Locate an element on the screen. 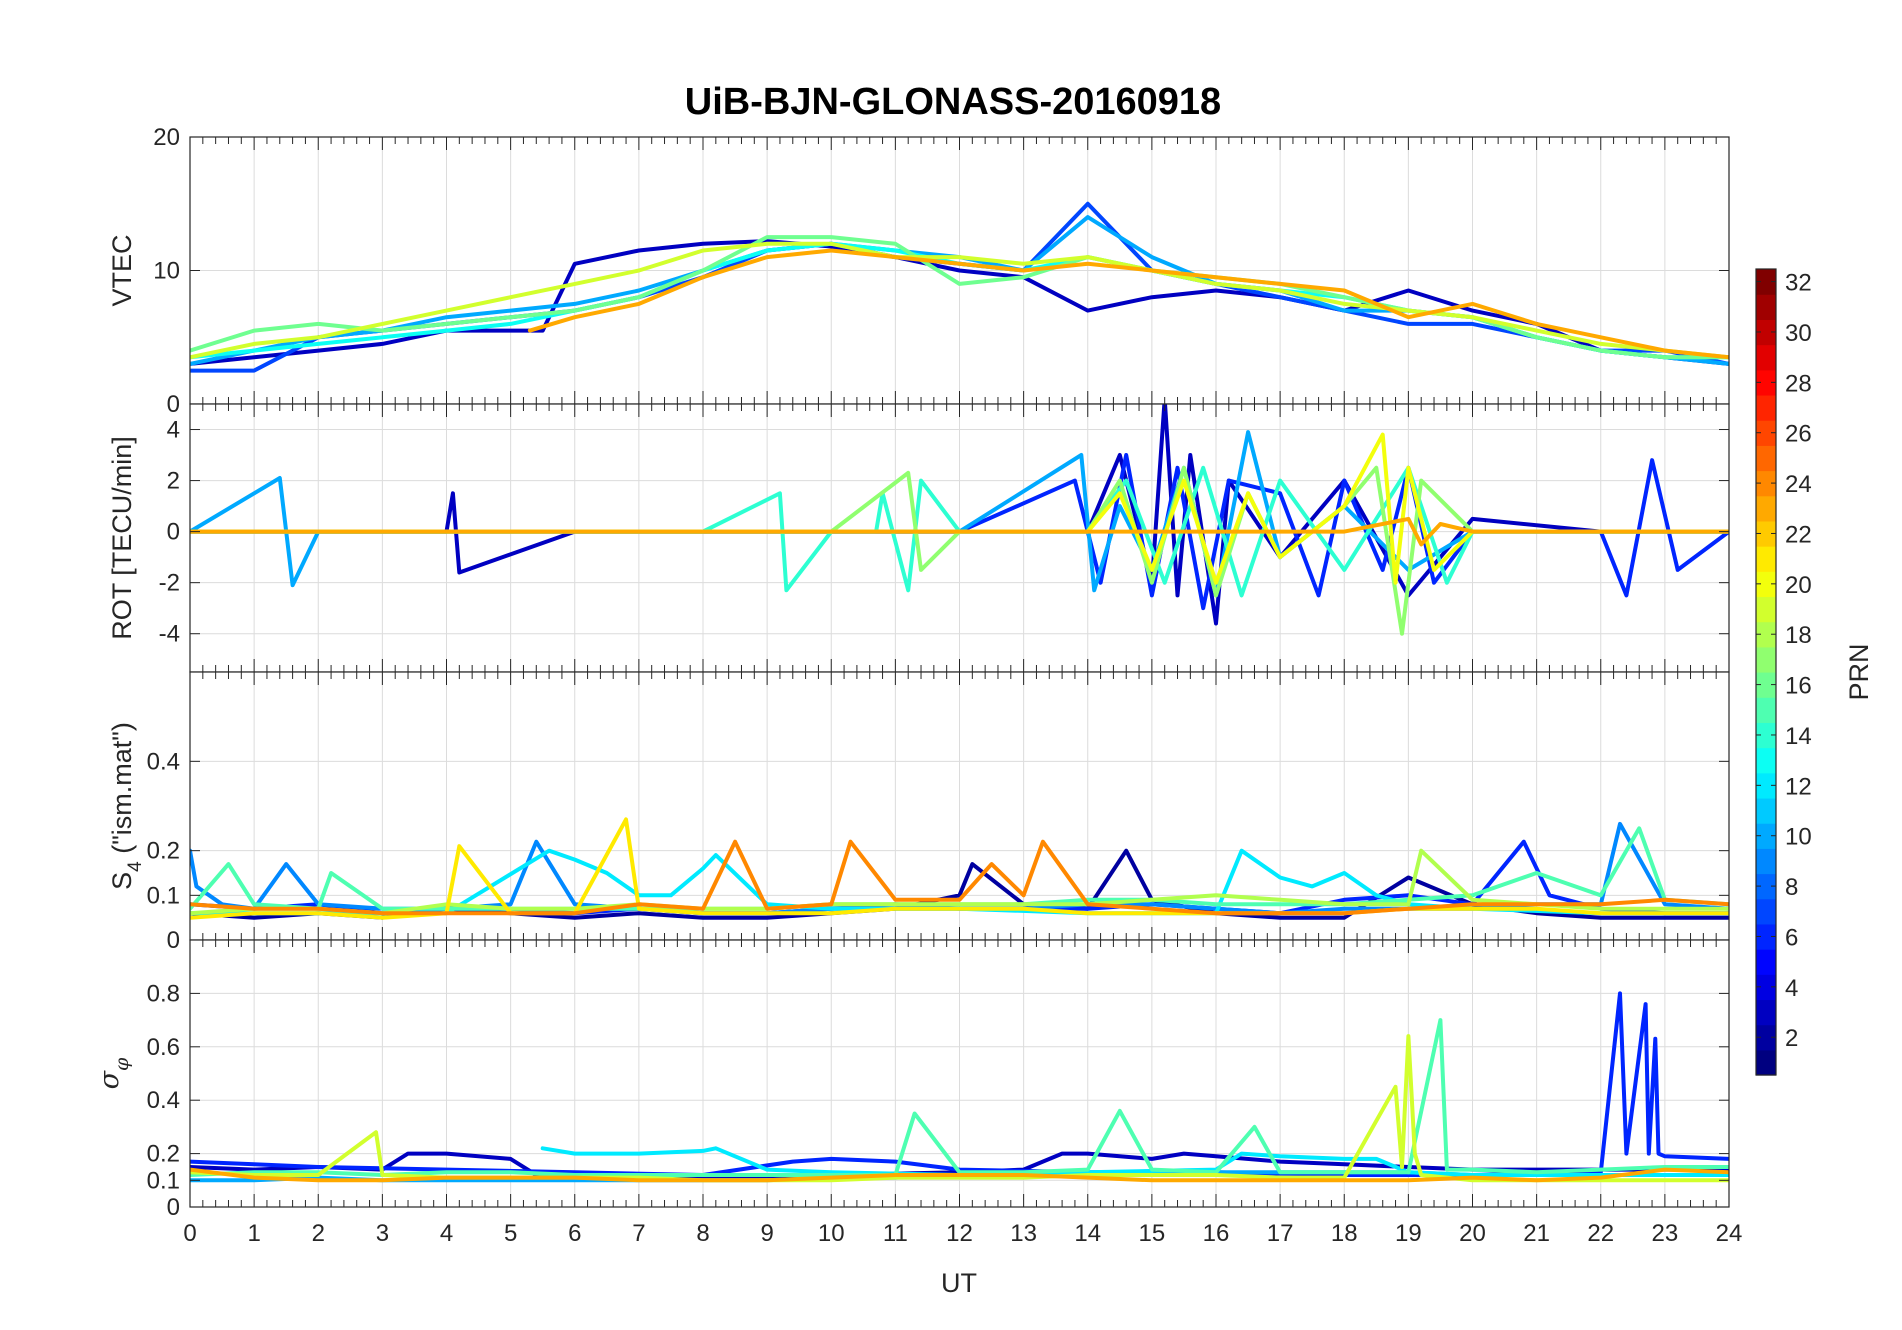 Image resolution: width=1902 pixels, height=1330 pixels. series-prn-18-s4 is located at coordinates (959, 882).